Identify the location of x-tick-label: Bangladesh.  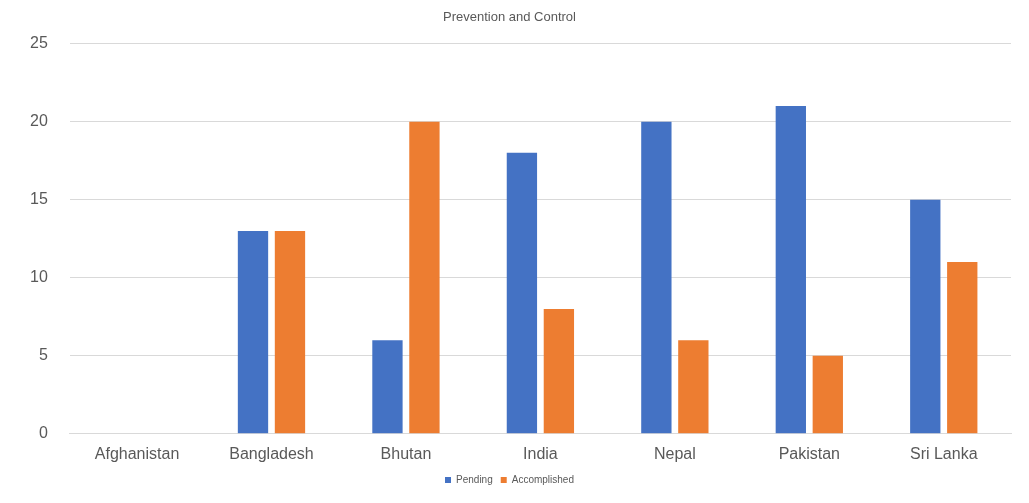
(271, 453).